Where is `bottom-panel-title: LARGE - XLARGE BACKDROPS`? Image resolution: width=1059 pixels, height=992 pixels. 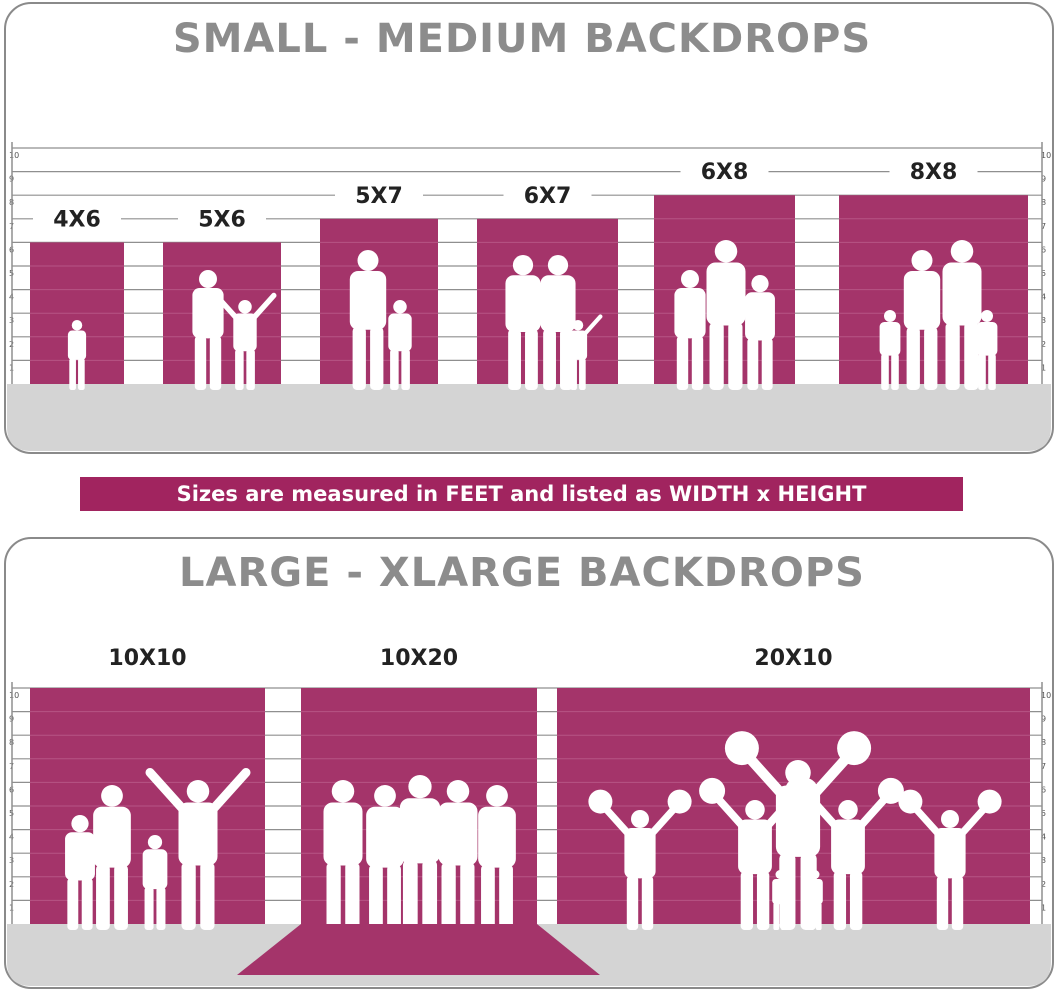 bottom-panel-title: LARGE - XLARGE BACKDROPS is located at coordinates (522, 573).